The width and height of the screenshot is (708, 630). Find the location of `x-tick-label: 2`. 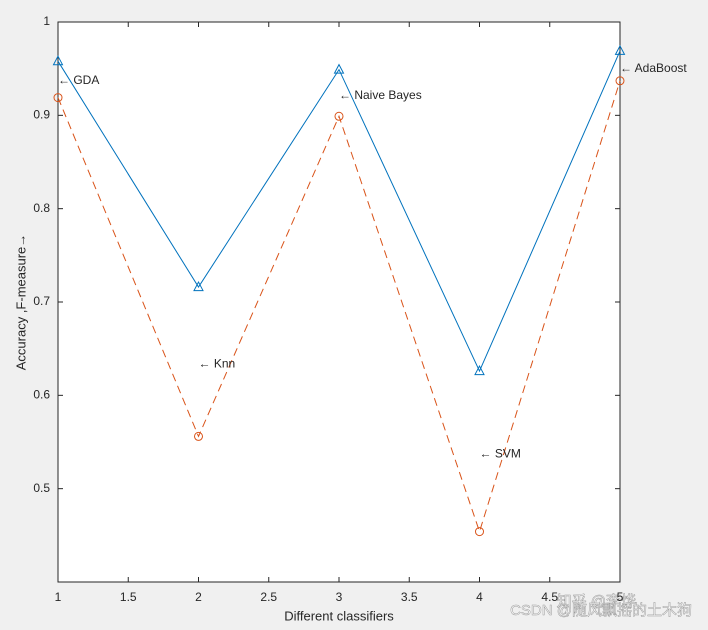

x-tick-label: 2 is located at coordinates (198, 597).